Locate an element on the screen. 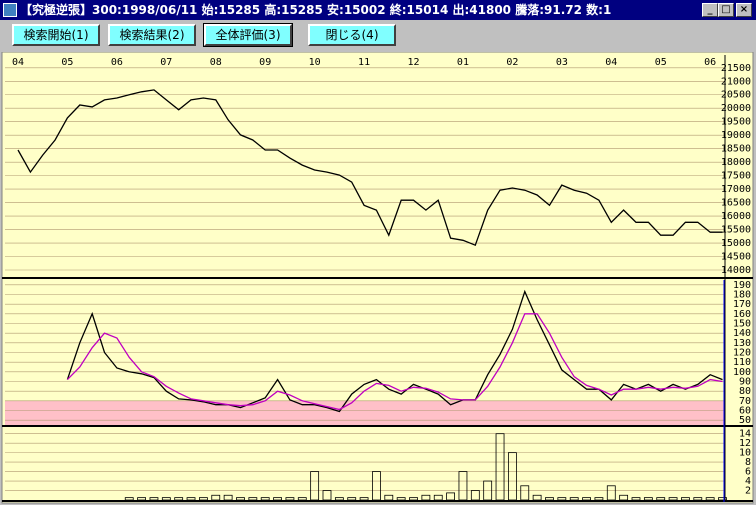 This screenshot has height=505, width=756. x-tick-label: 02 is located at coordinates (512, 62).